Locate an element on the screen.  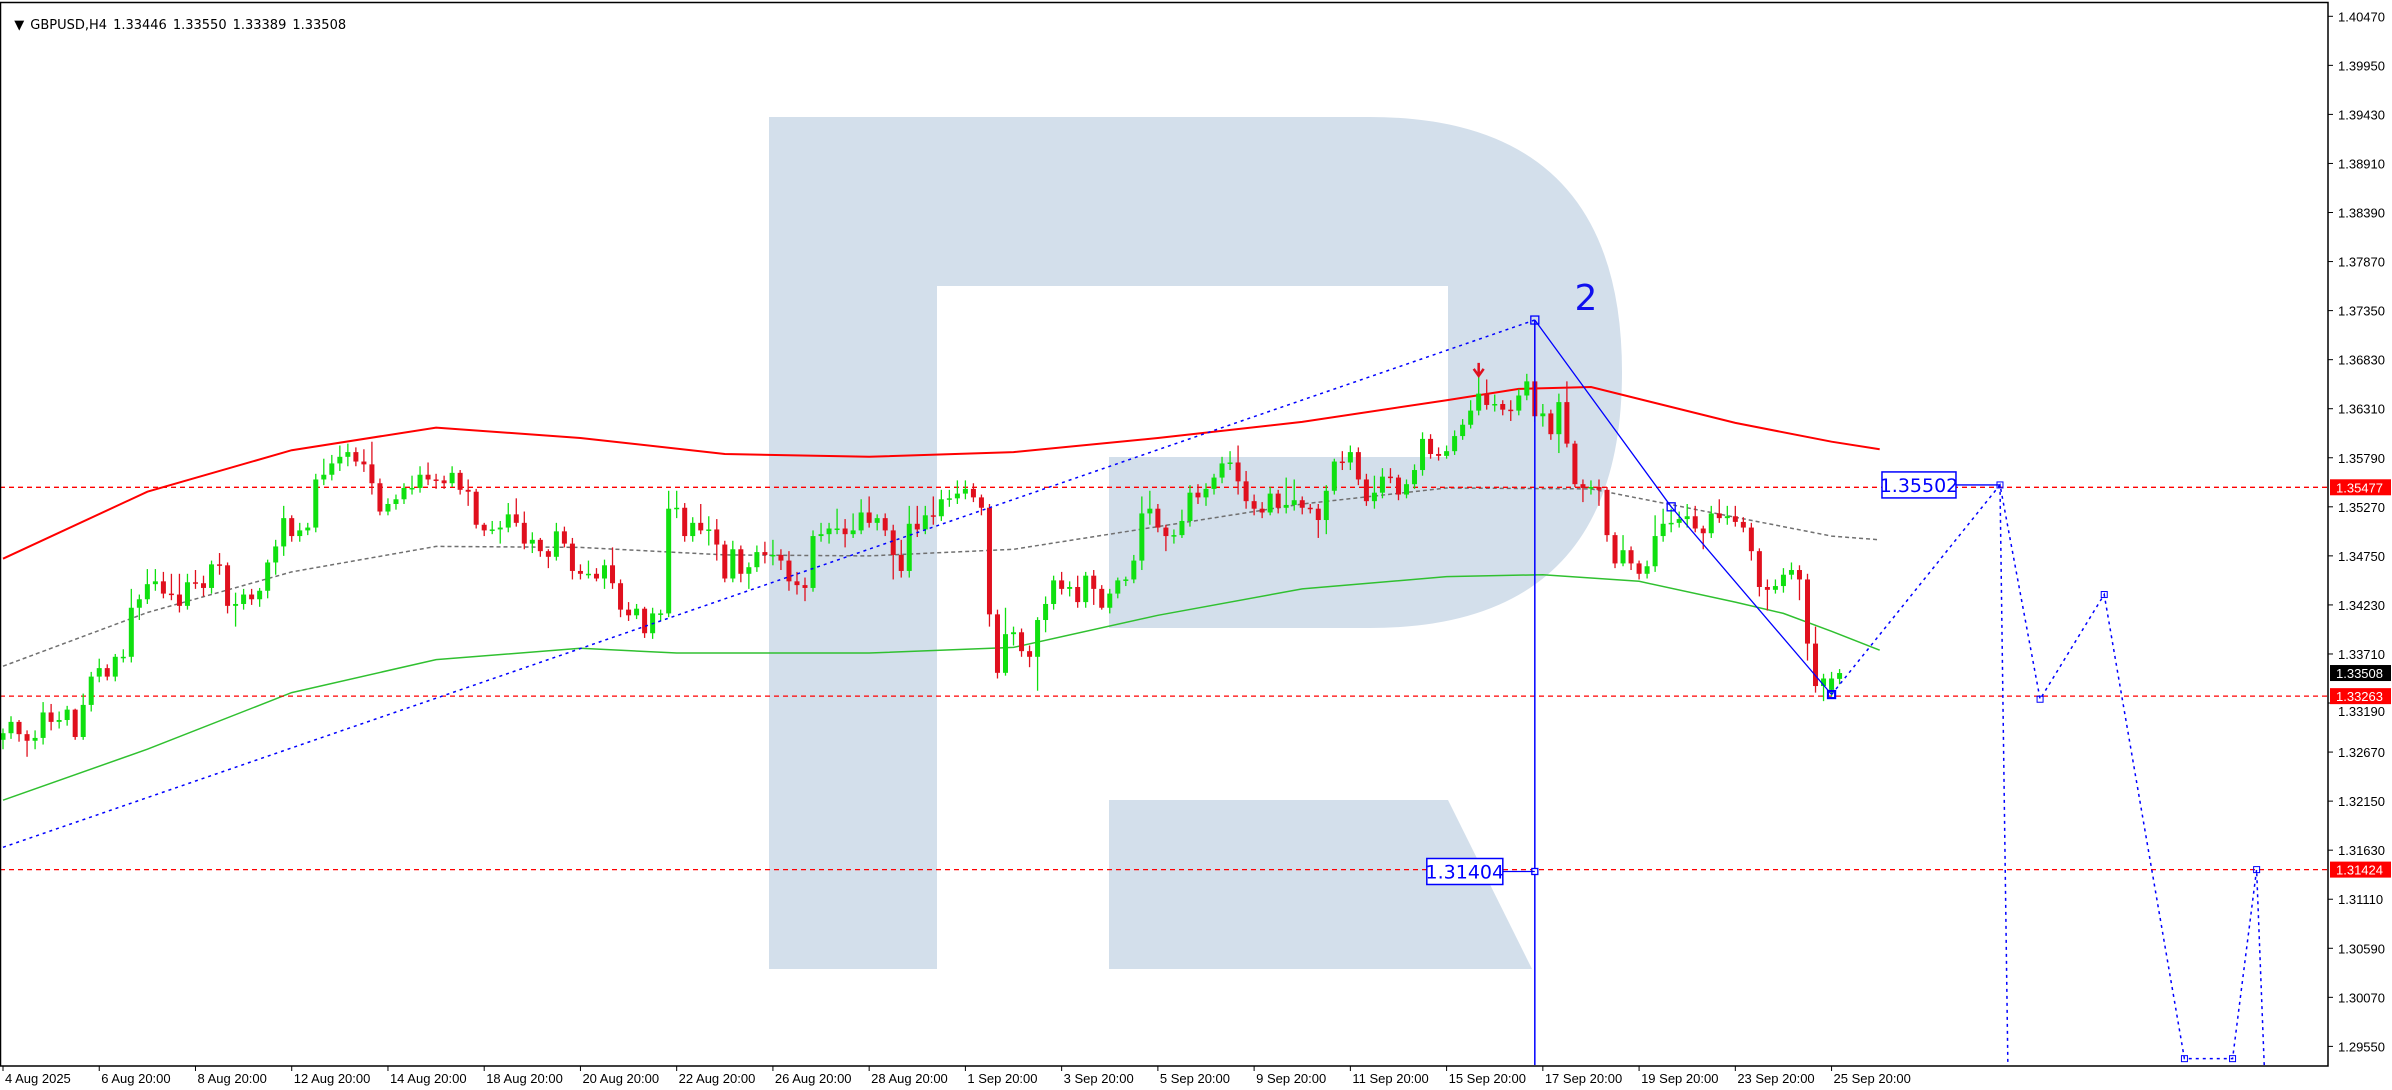
wave-point-marker is located at coordinates (1831, 694).